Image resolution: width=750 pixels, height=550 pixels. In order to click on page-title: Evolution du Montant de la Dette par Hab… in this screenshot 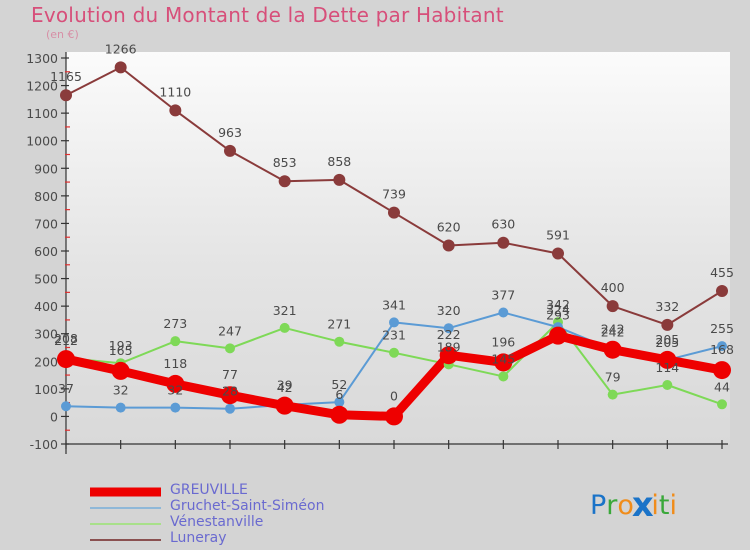, I will do `click(267, 15)`.